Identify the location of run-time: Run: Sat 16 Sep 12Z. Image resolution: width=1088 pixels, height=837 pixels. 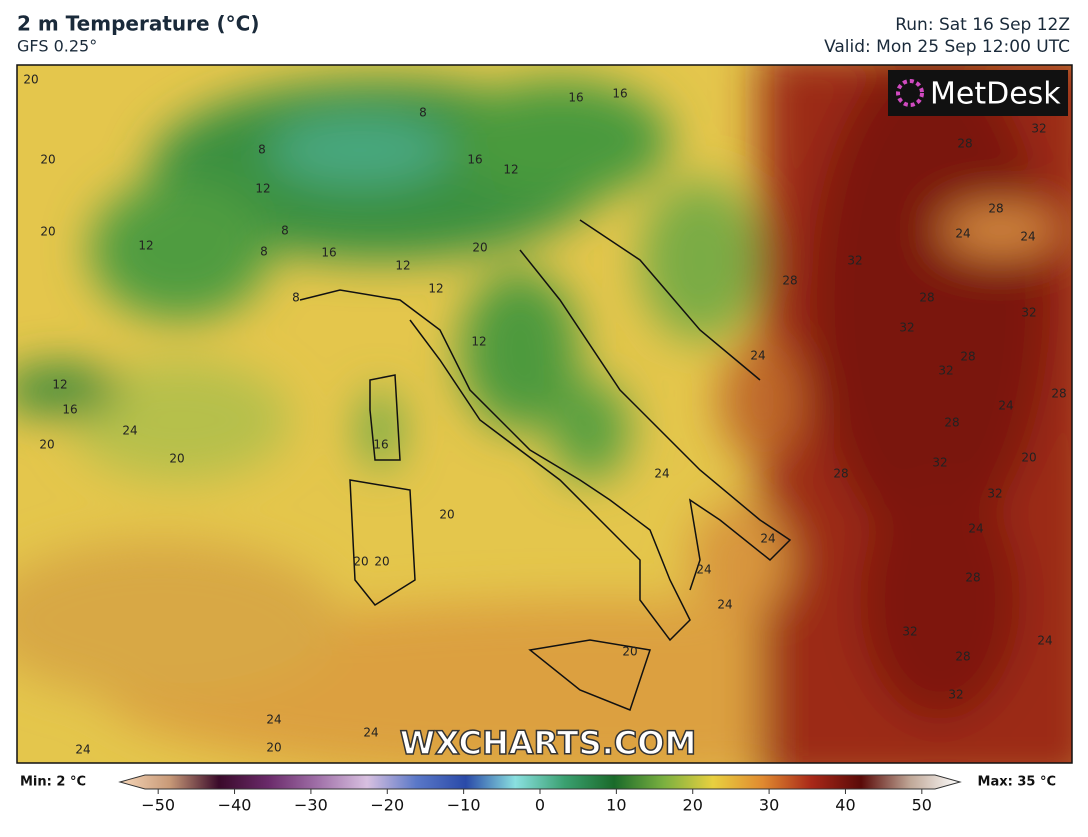
(982, 25).